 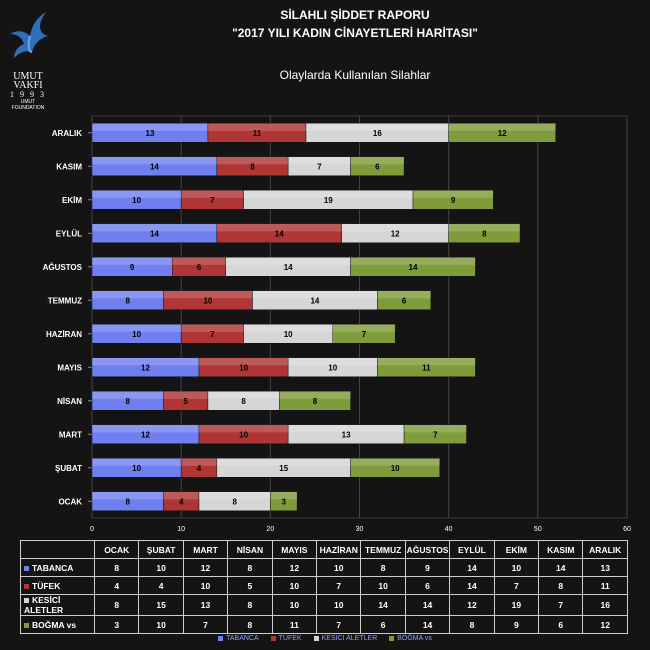 What do you see at coordinates (154, 233) in the screenshot?
I see `data-label: 14` at bounding box center [154, 233].